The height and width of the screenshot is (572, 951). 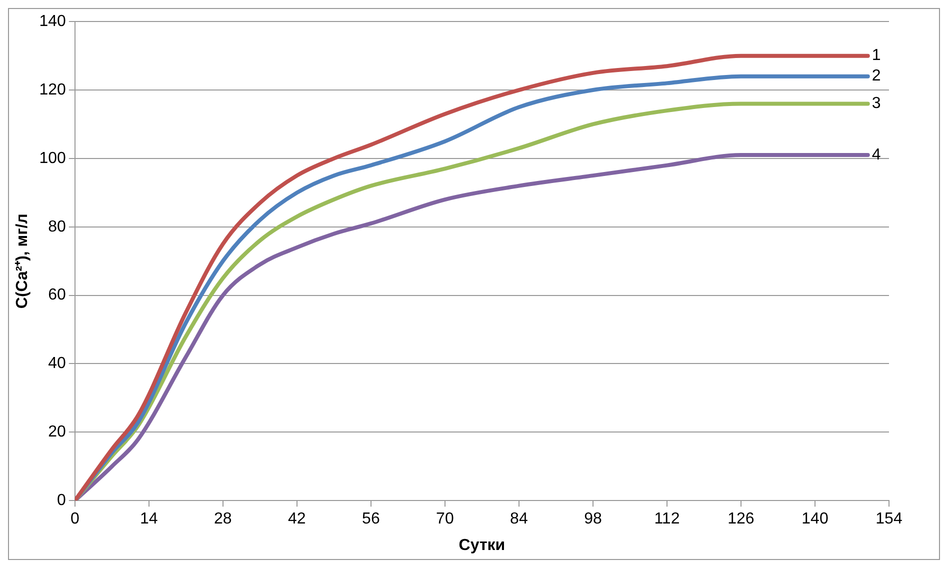 What do you see at coordinates (297, 519) in the screenshot?
I see `x-tick-label: 42` at bounding box center [297, 519].